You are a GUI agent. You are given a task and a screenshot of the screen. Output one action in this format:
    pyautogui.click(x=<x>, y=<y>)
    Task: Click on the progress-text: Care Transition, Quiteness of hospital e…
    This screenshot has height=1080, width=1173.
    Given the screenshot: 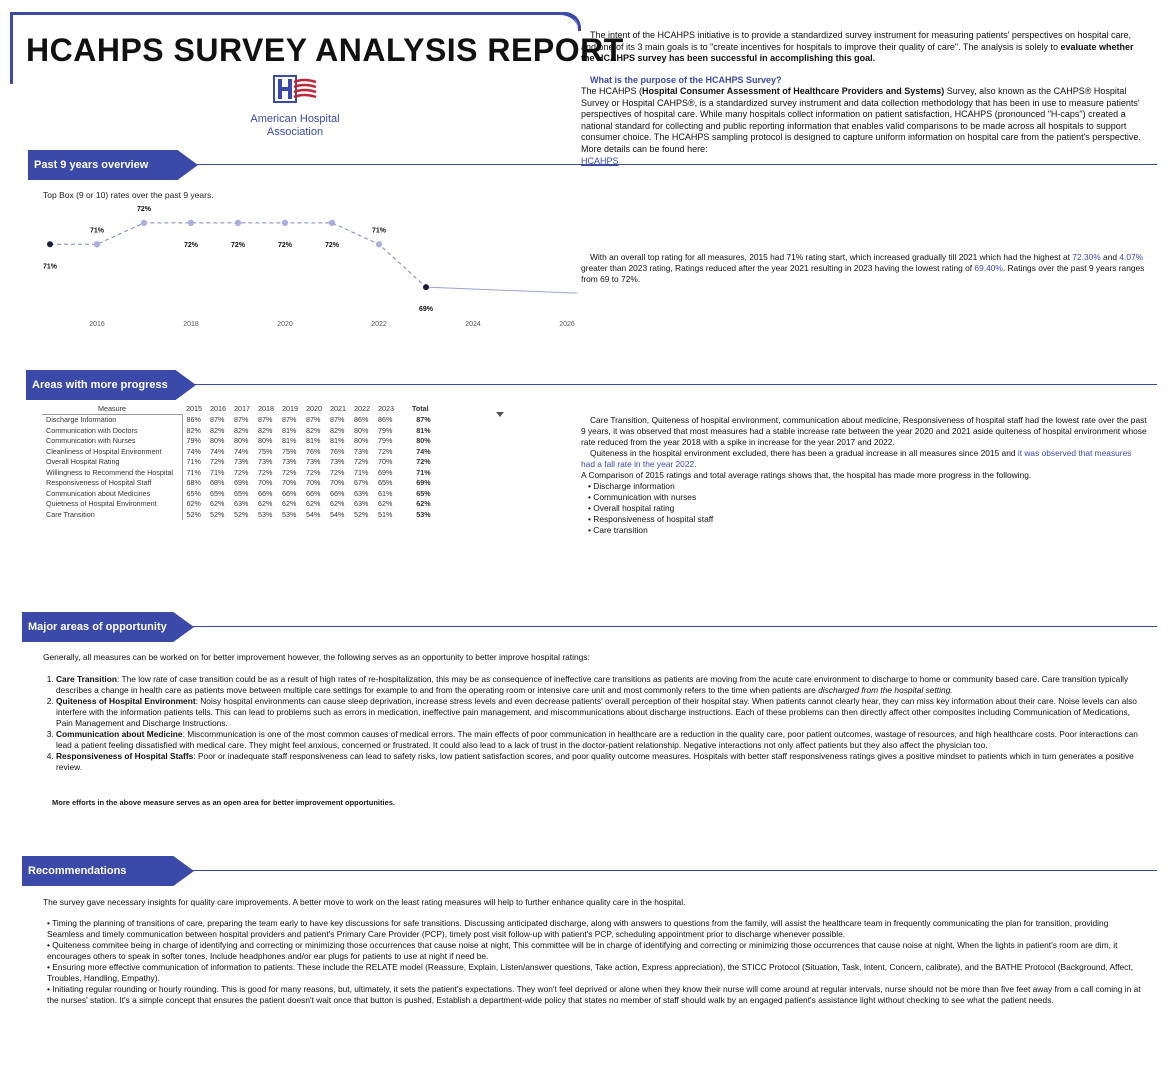 What is the action you would take?
    pyautogui.click(x=864, y=475)
    